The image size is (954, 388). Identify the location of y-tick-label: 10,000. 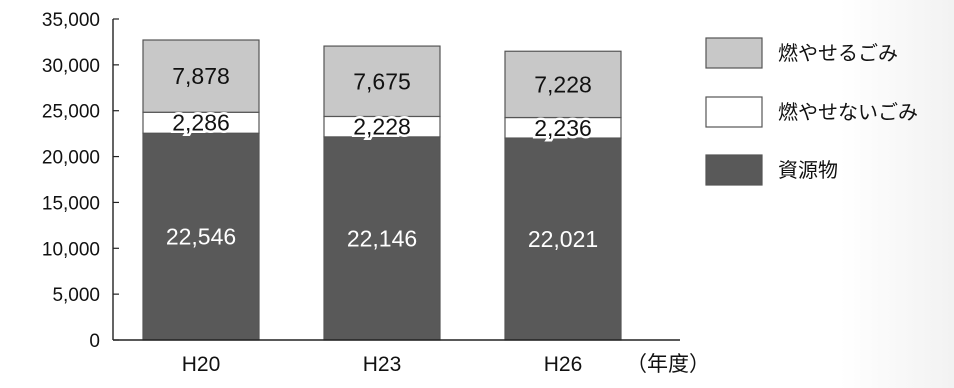
(71, 249).